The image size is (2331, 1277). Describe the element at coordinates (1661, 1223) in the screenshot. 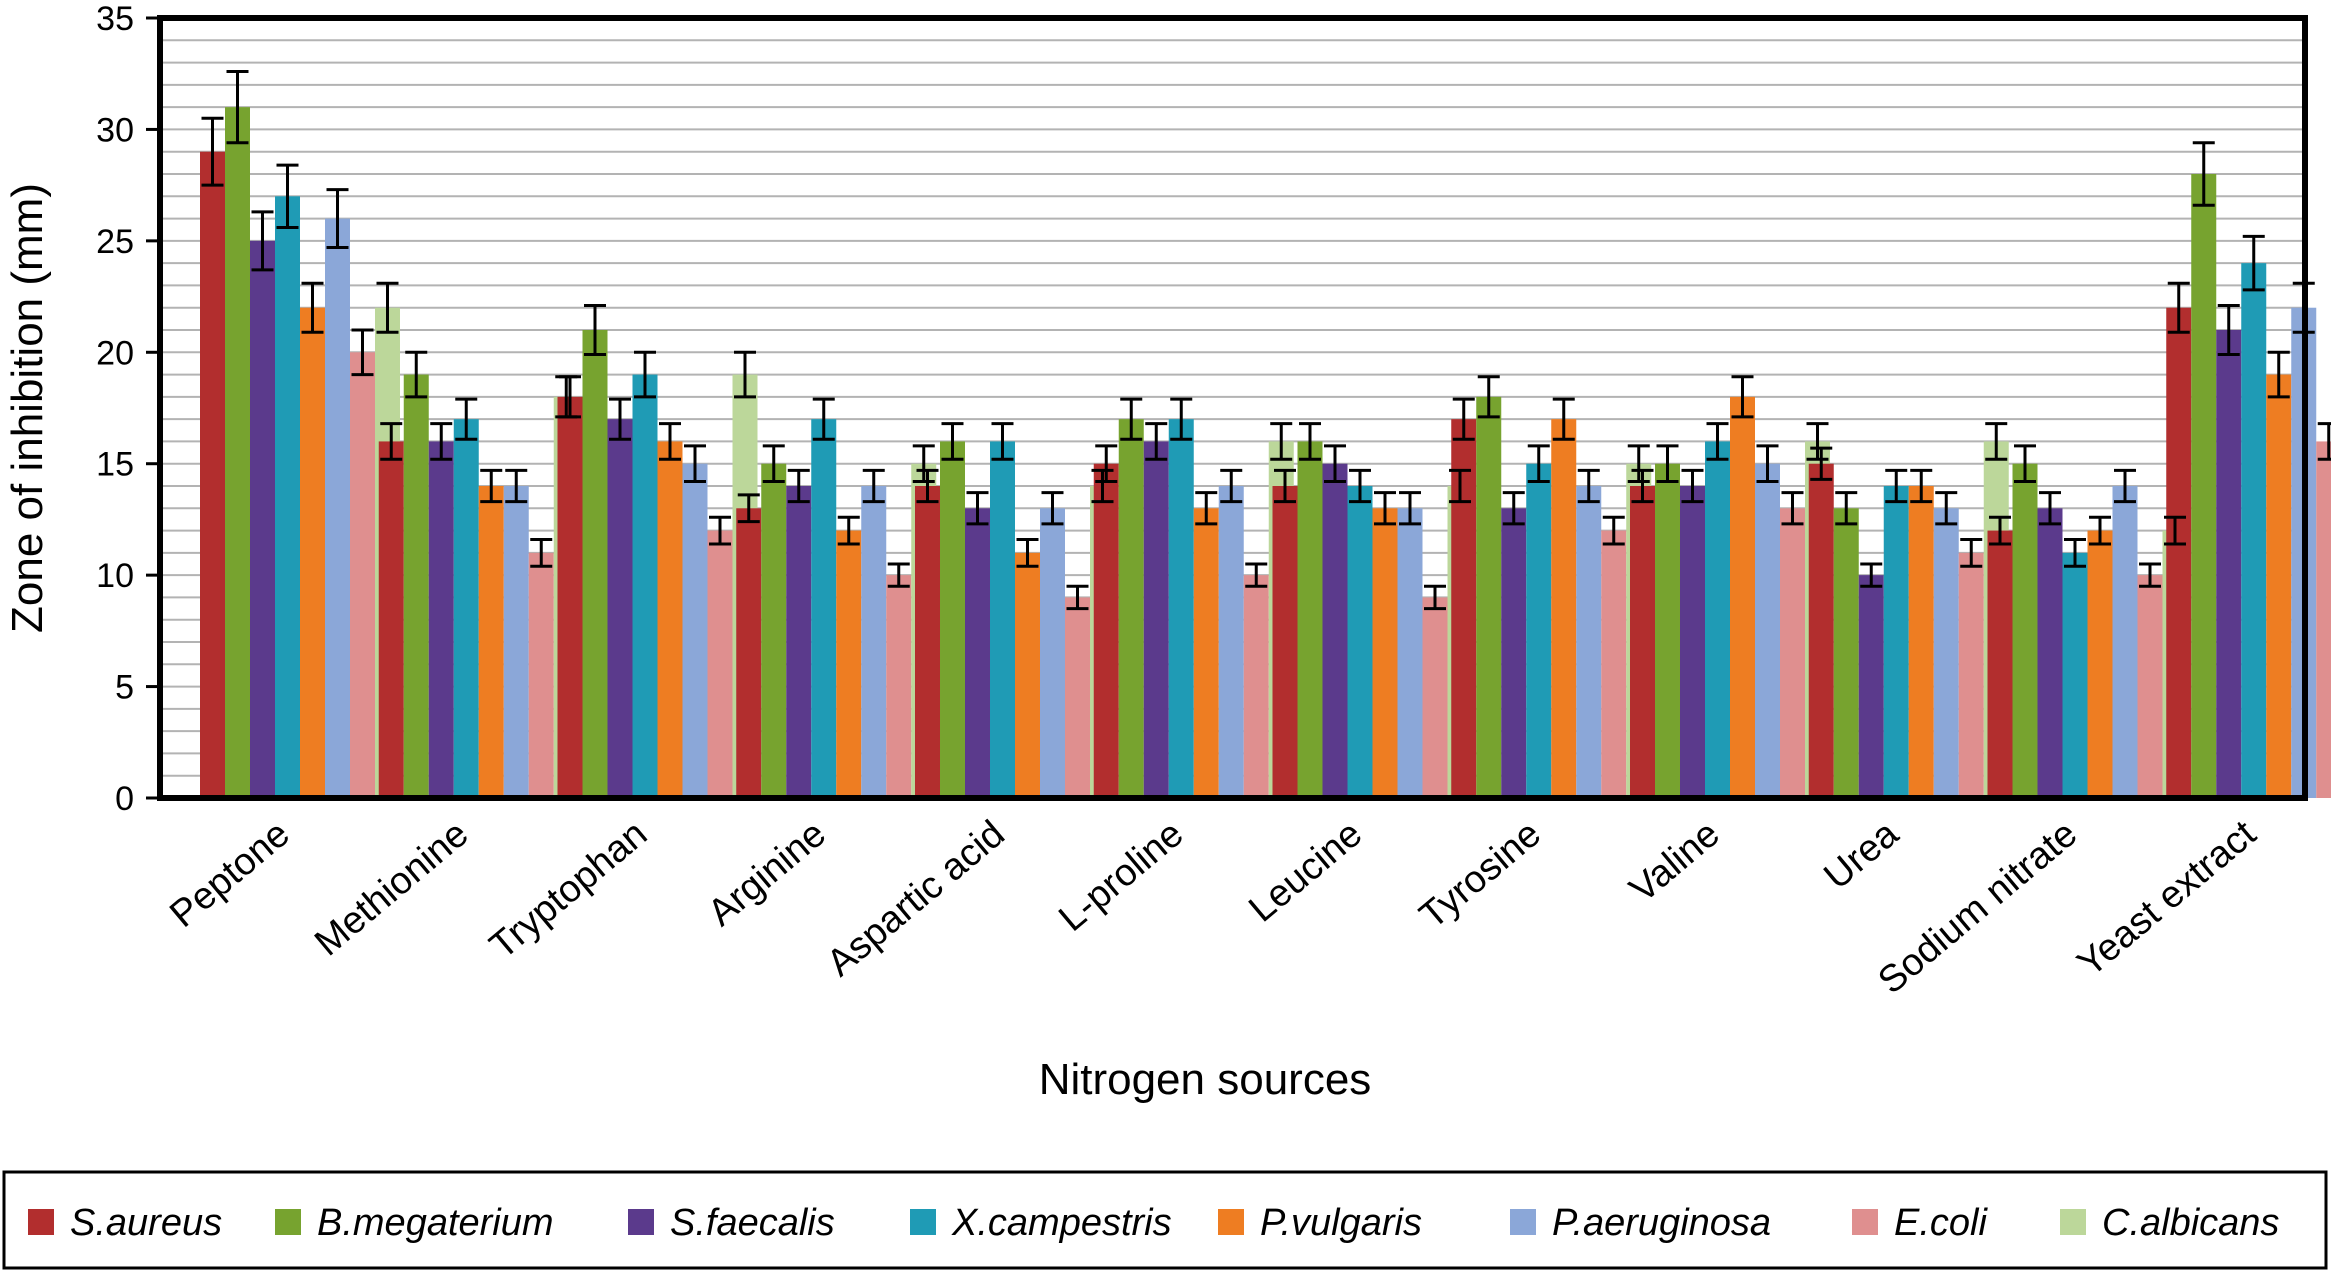

I see `legend-label: P.aeruginosa` at that location.